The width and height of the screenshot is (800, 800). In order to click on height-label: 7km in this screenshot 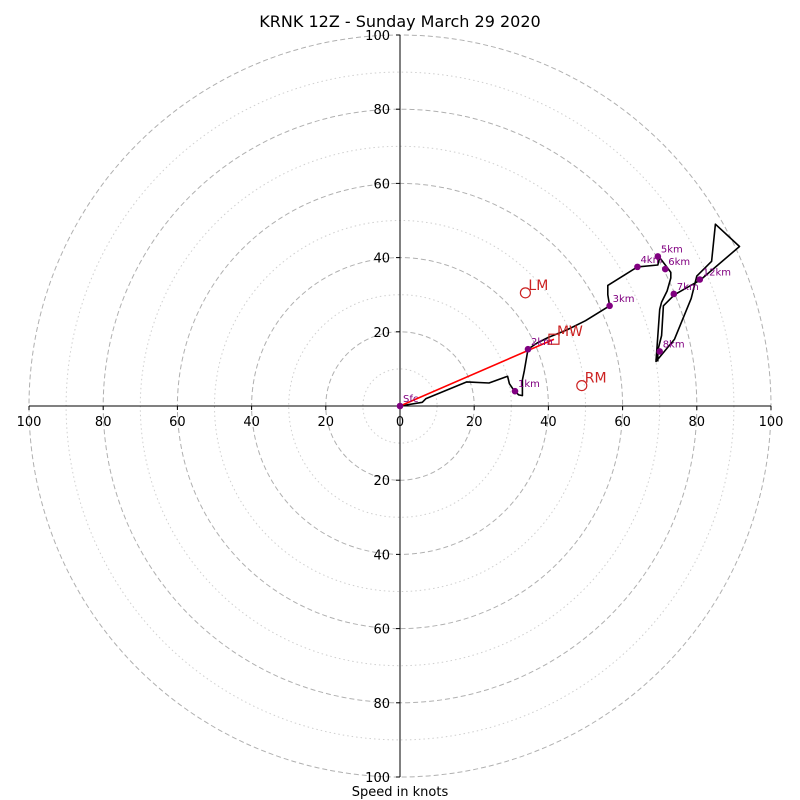, I will do `click(688, 287)`.